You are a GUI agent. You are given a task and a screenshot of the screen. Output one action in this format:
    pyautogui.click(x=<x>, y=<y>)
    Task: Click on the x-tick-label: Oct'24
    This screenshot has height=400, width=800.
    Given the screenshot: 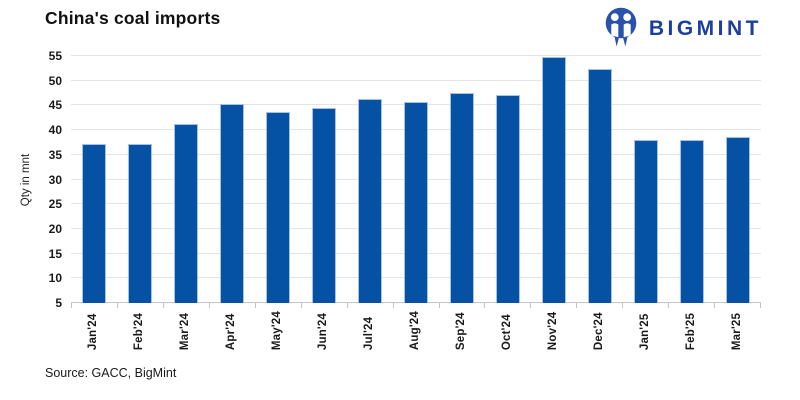 What is the action you would take?
    pyautogui.click(x=507, y=332)
    